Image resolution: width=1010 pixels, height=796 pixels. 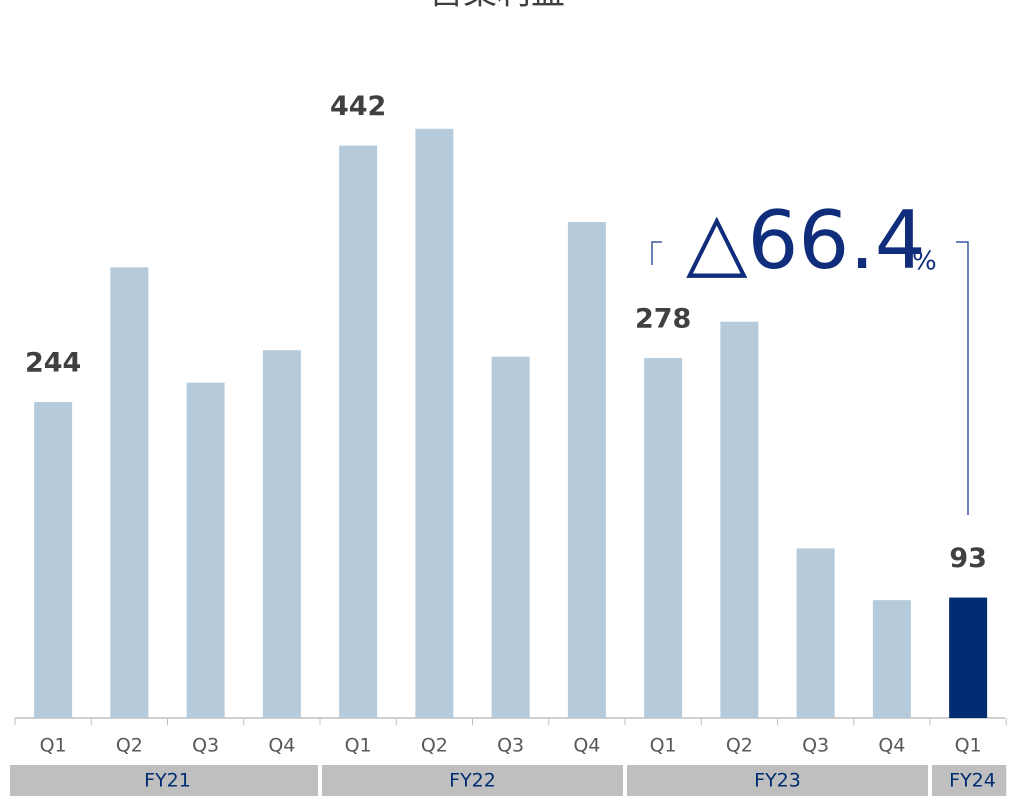 I want to click on value-label: 93, so click(x=968, y=558).